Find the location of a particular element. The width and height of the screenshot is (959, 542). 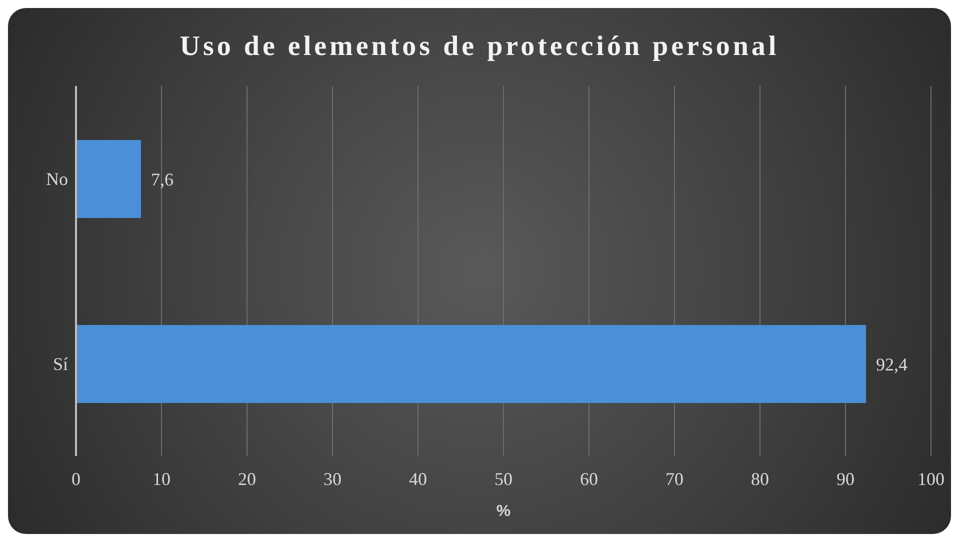

chart-title: Uso de elementos de protección personal is located at coordinates (479, 47).